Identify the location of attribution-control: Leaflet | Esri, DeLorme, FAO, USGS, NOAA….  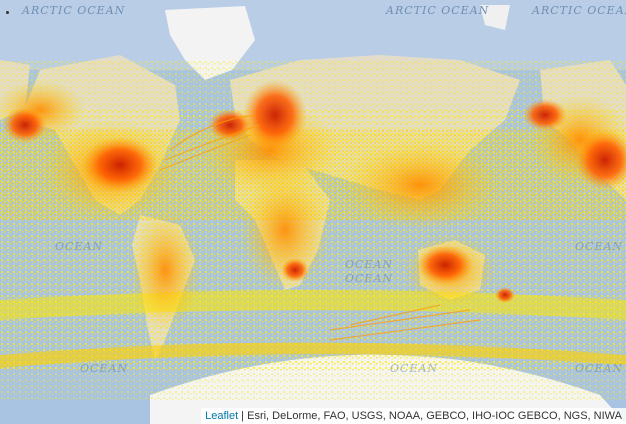
(413, 416).